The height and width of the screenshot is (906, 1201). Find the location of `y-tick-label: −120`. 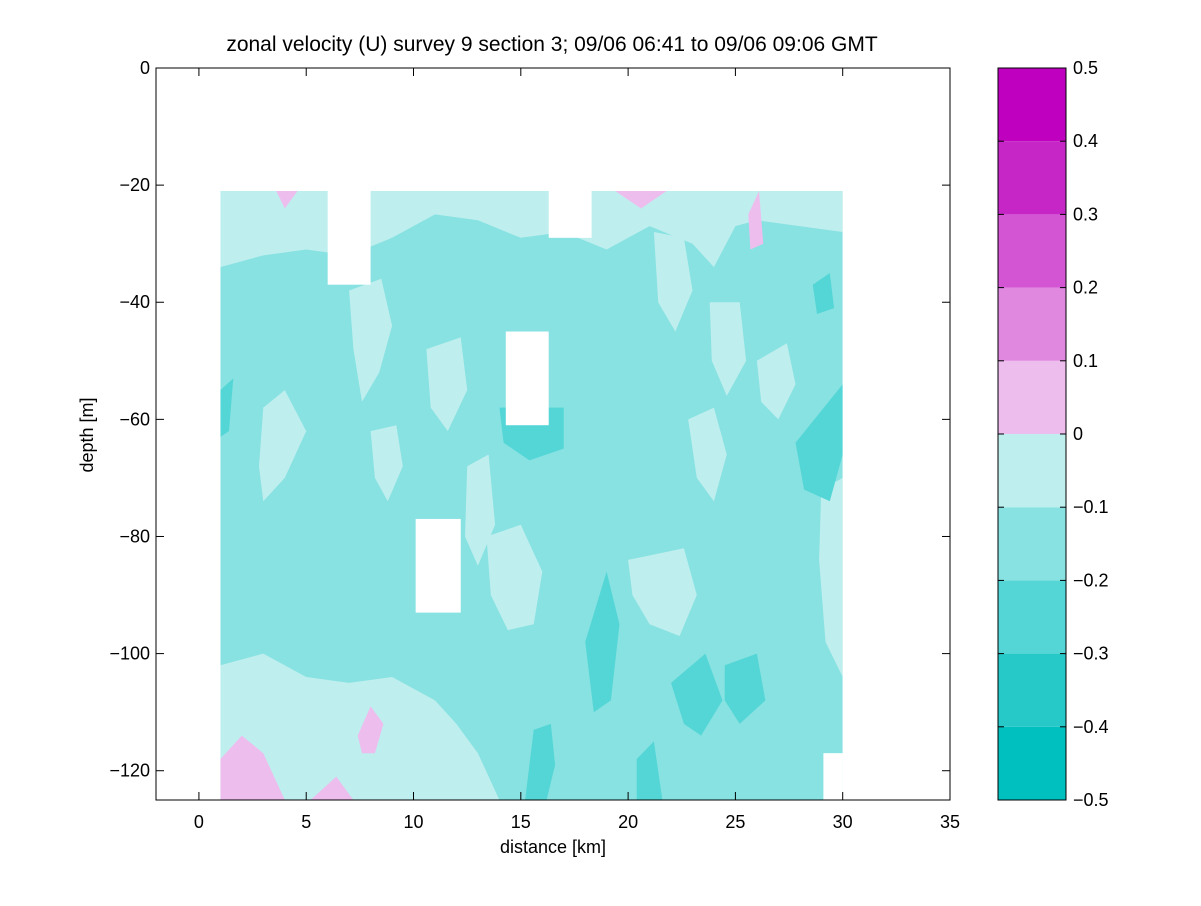

y-tick-label: −120 is located at coordinates (129, 771).